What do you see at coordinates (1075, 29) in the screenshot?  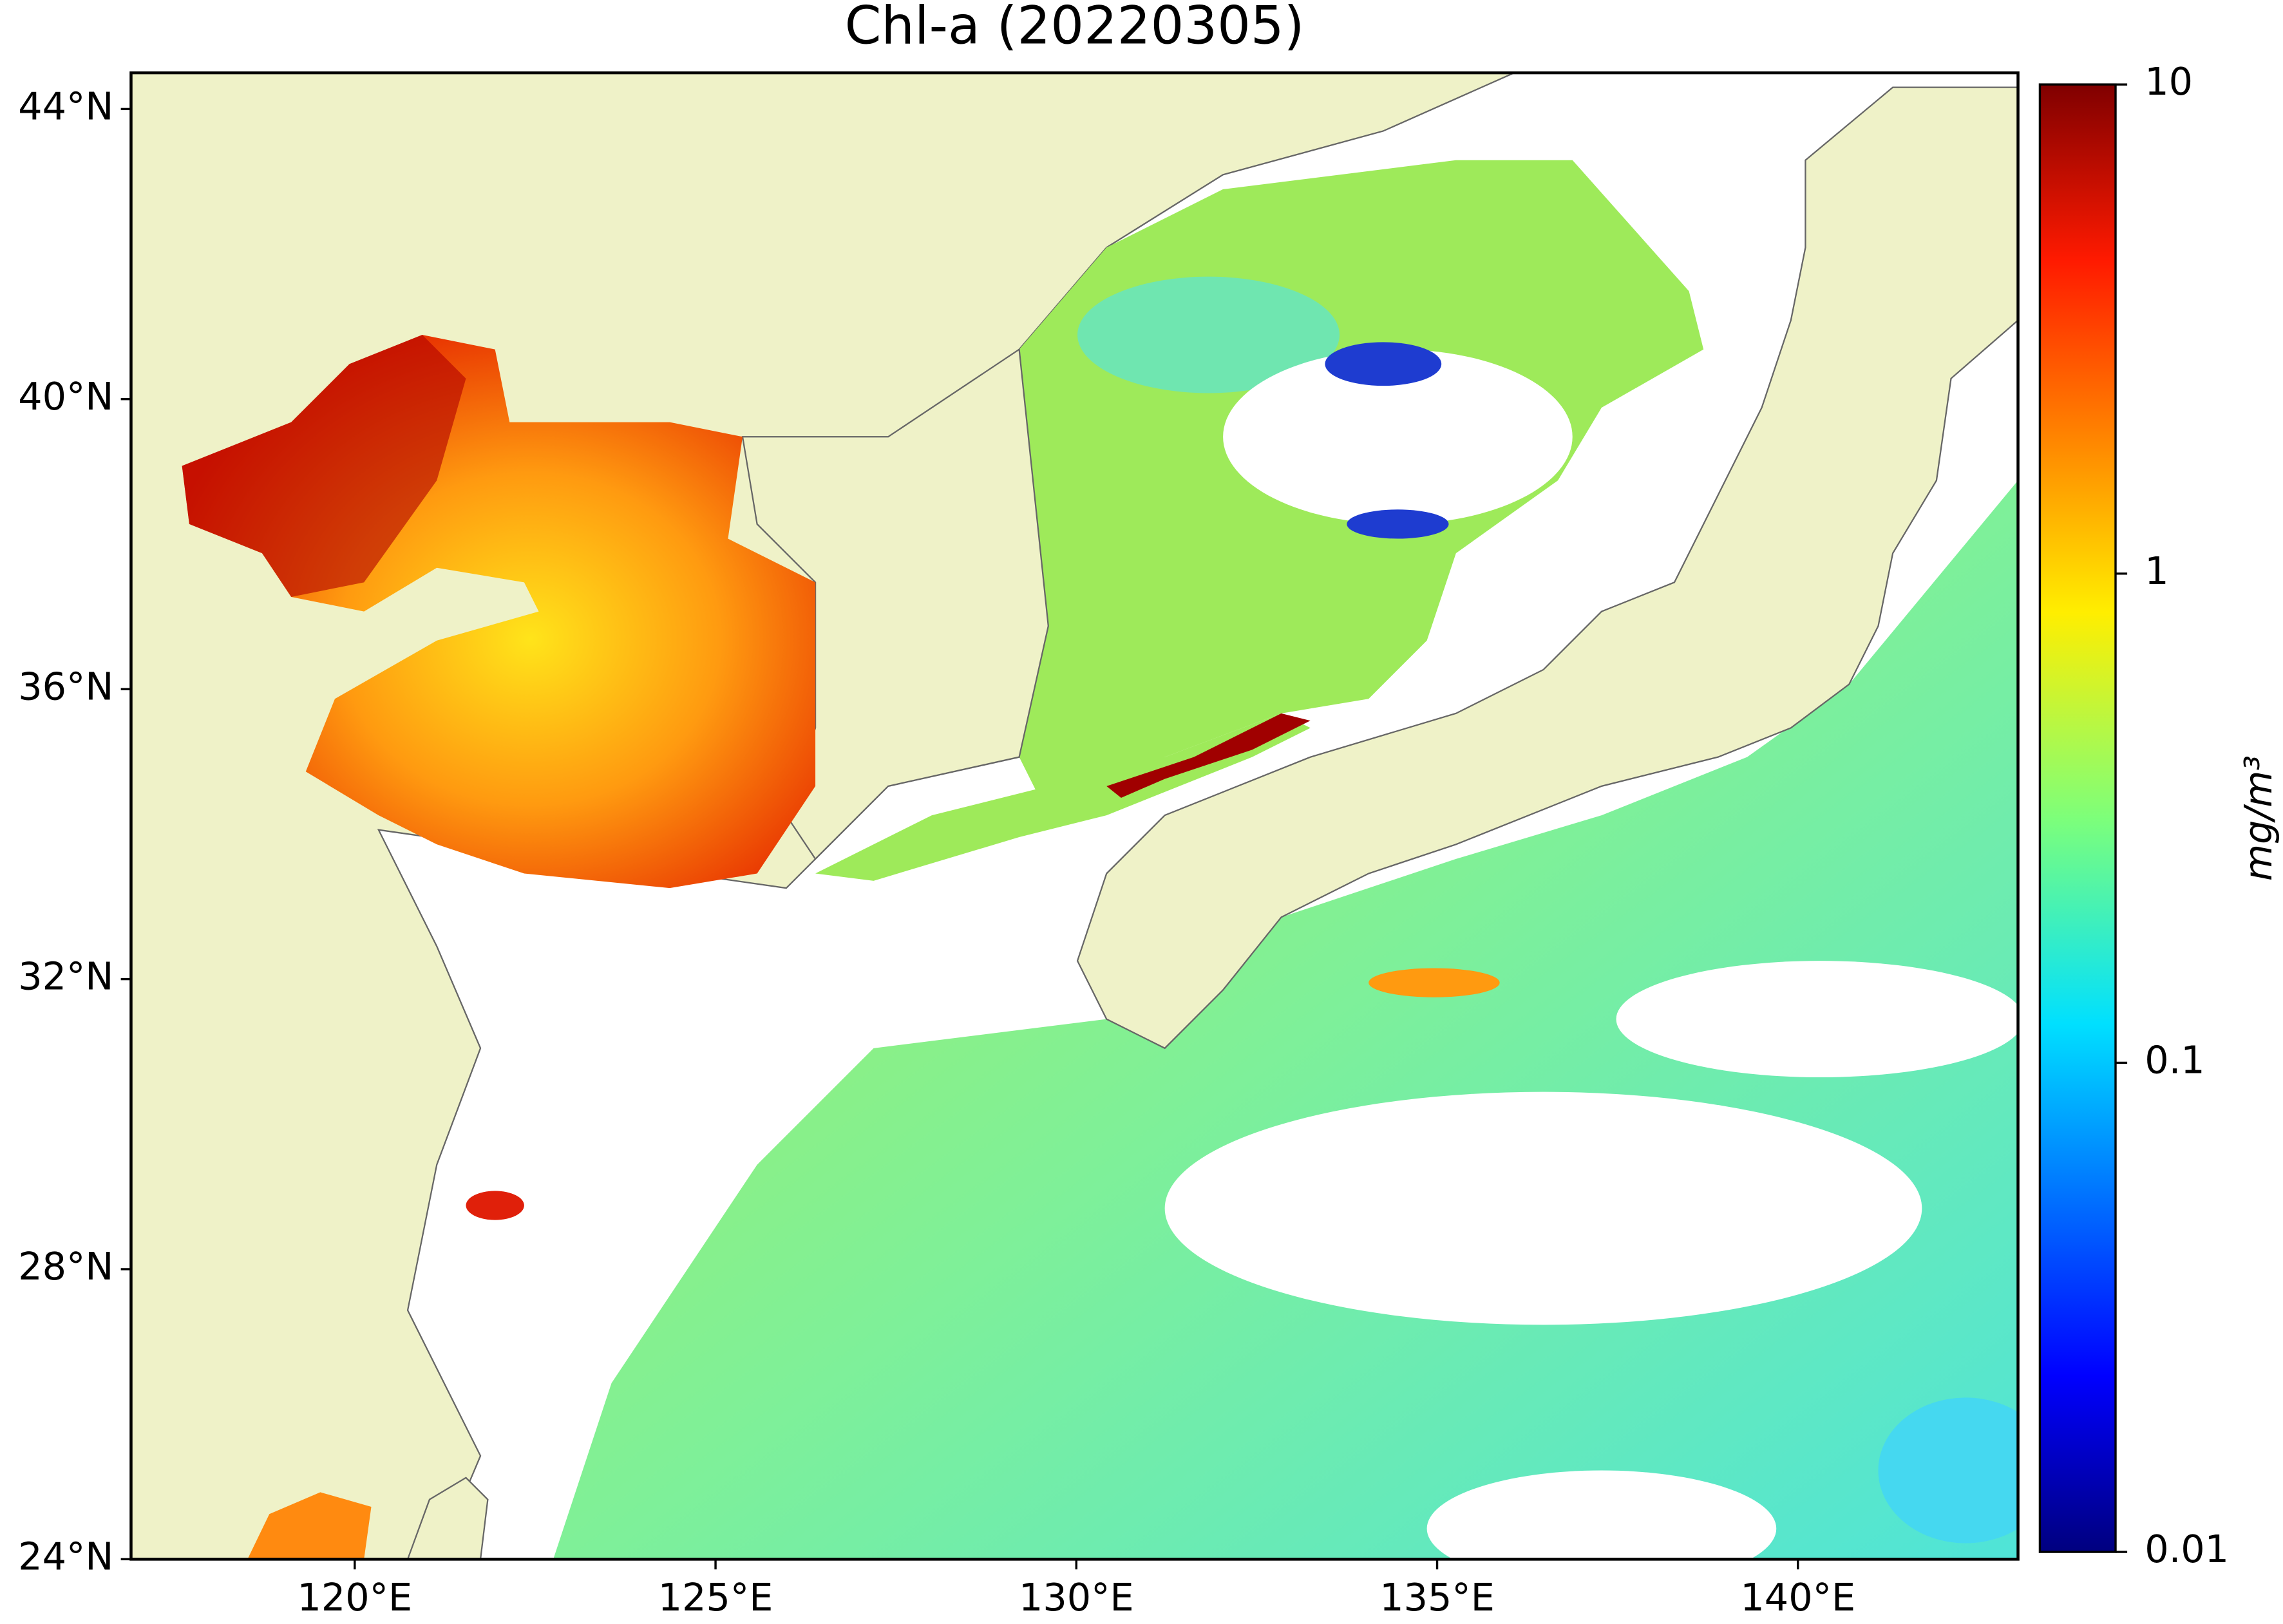 I see `map-title: Chl-a (20220305)` at bounding box center [1075, 29].